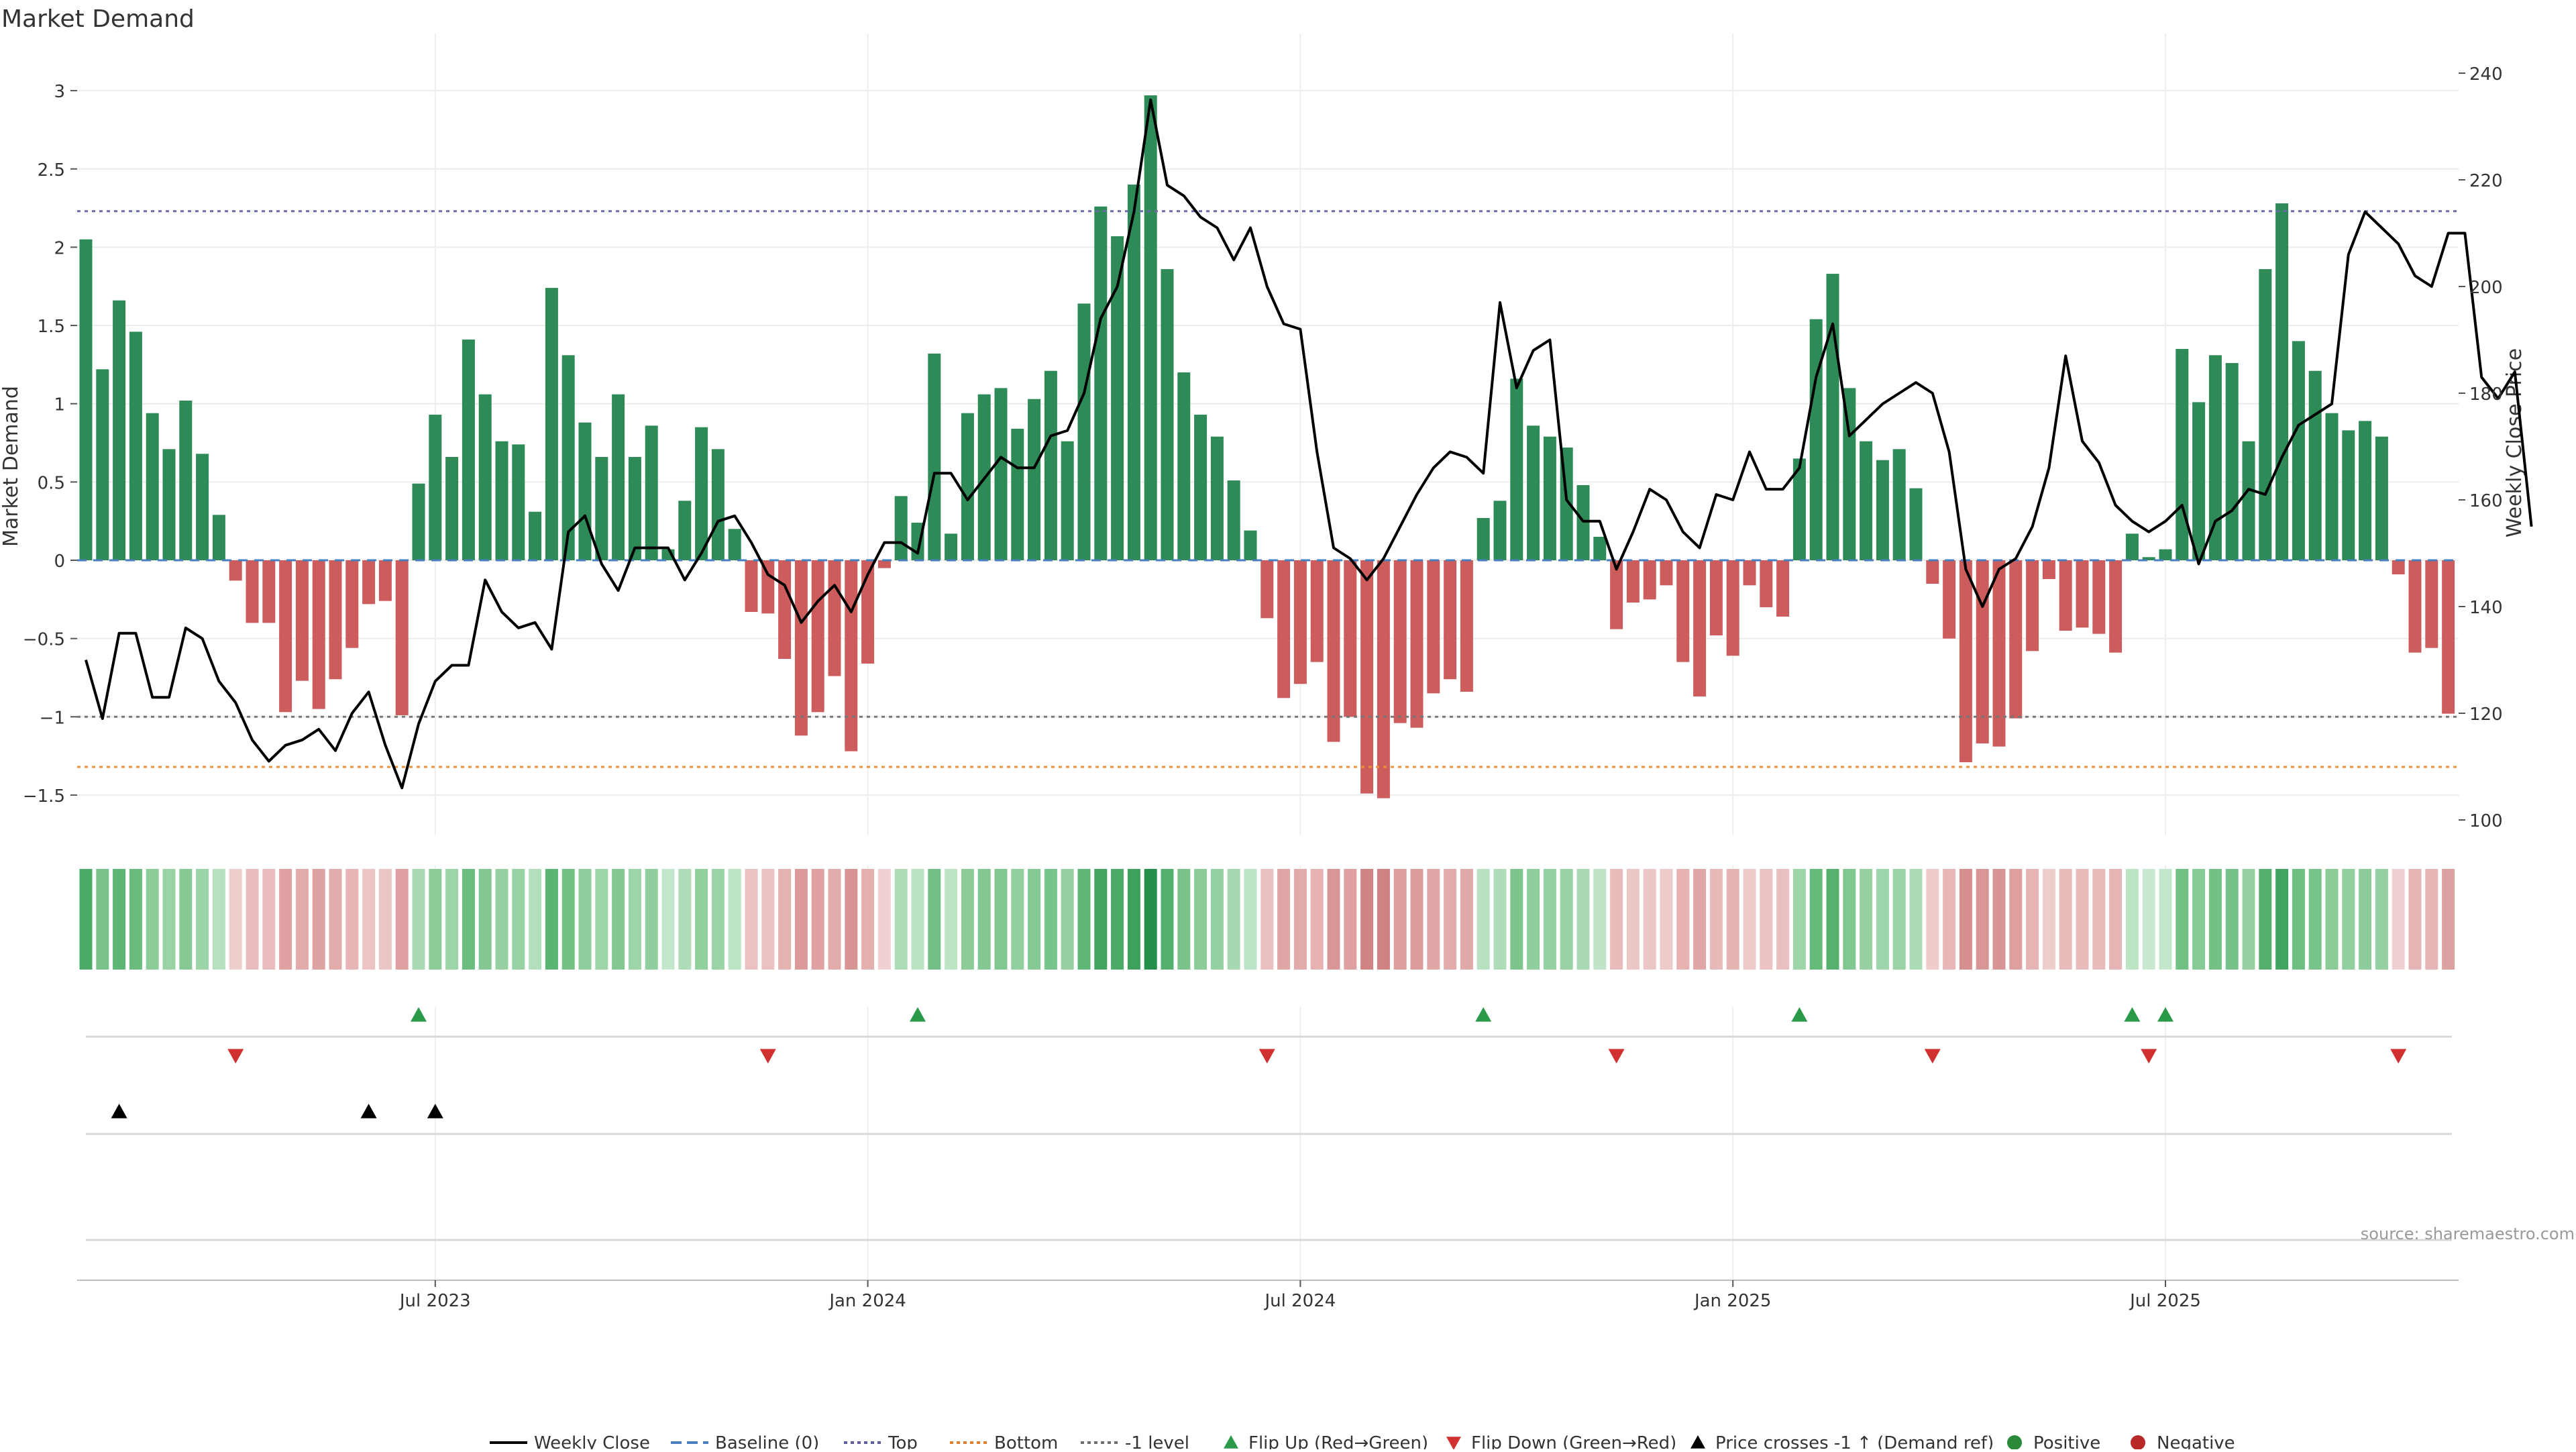 This screenshot has height=1452, width=2576. I want to click on legend-label: Baseline (0), so click(767, 1441).